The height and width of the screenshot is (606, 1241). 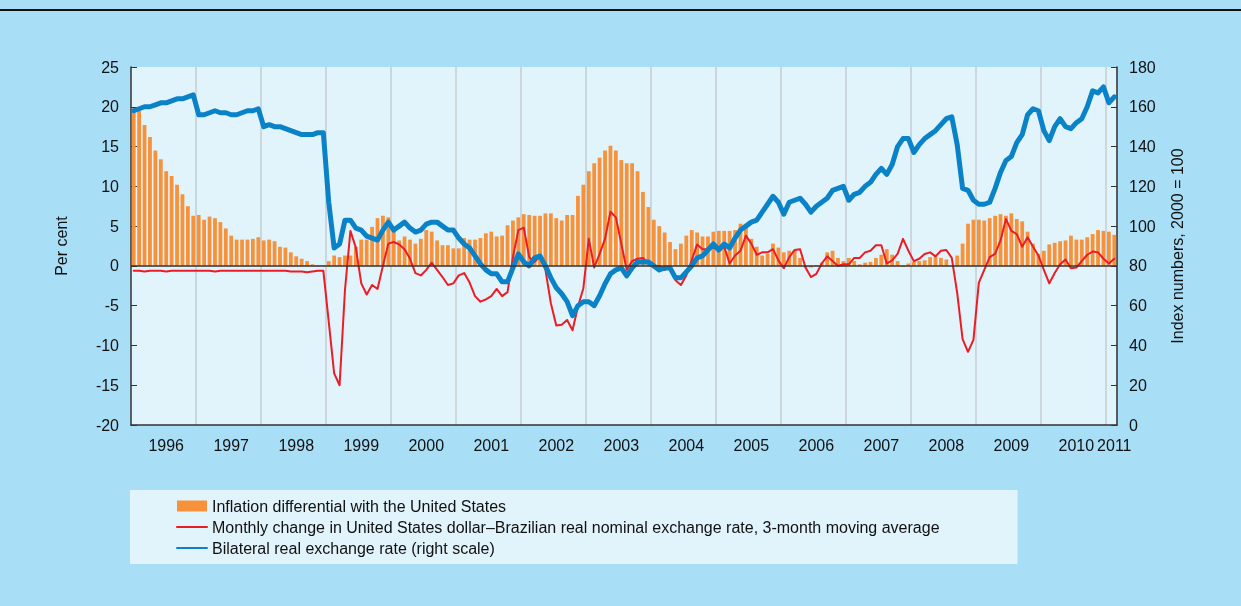 What do you see at coordinates (1142, 147) in the screenshot?
I see `y2-tick-label: 140` at bounding box center [1142, 147].